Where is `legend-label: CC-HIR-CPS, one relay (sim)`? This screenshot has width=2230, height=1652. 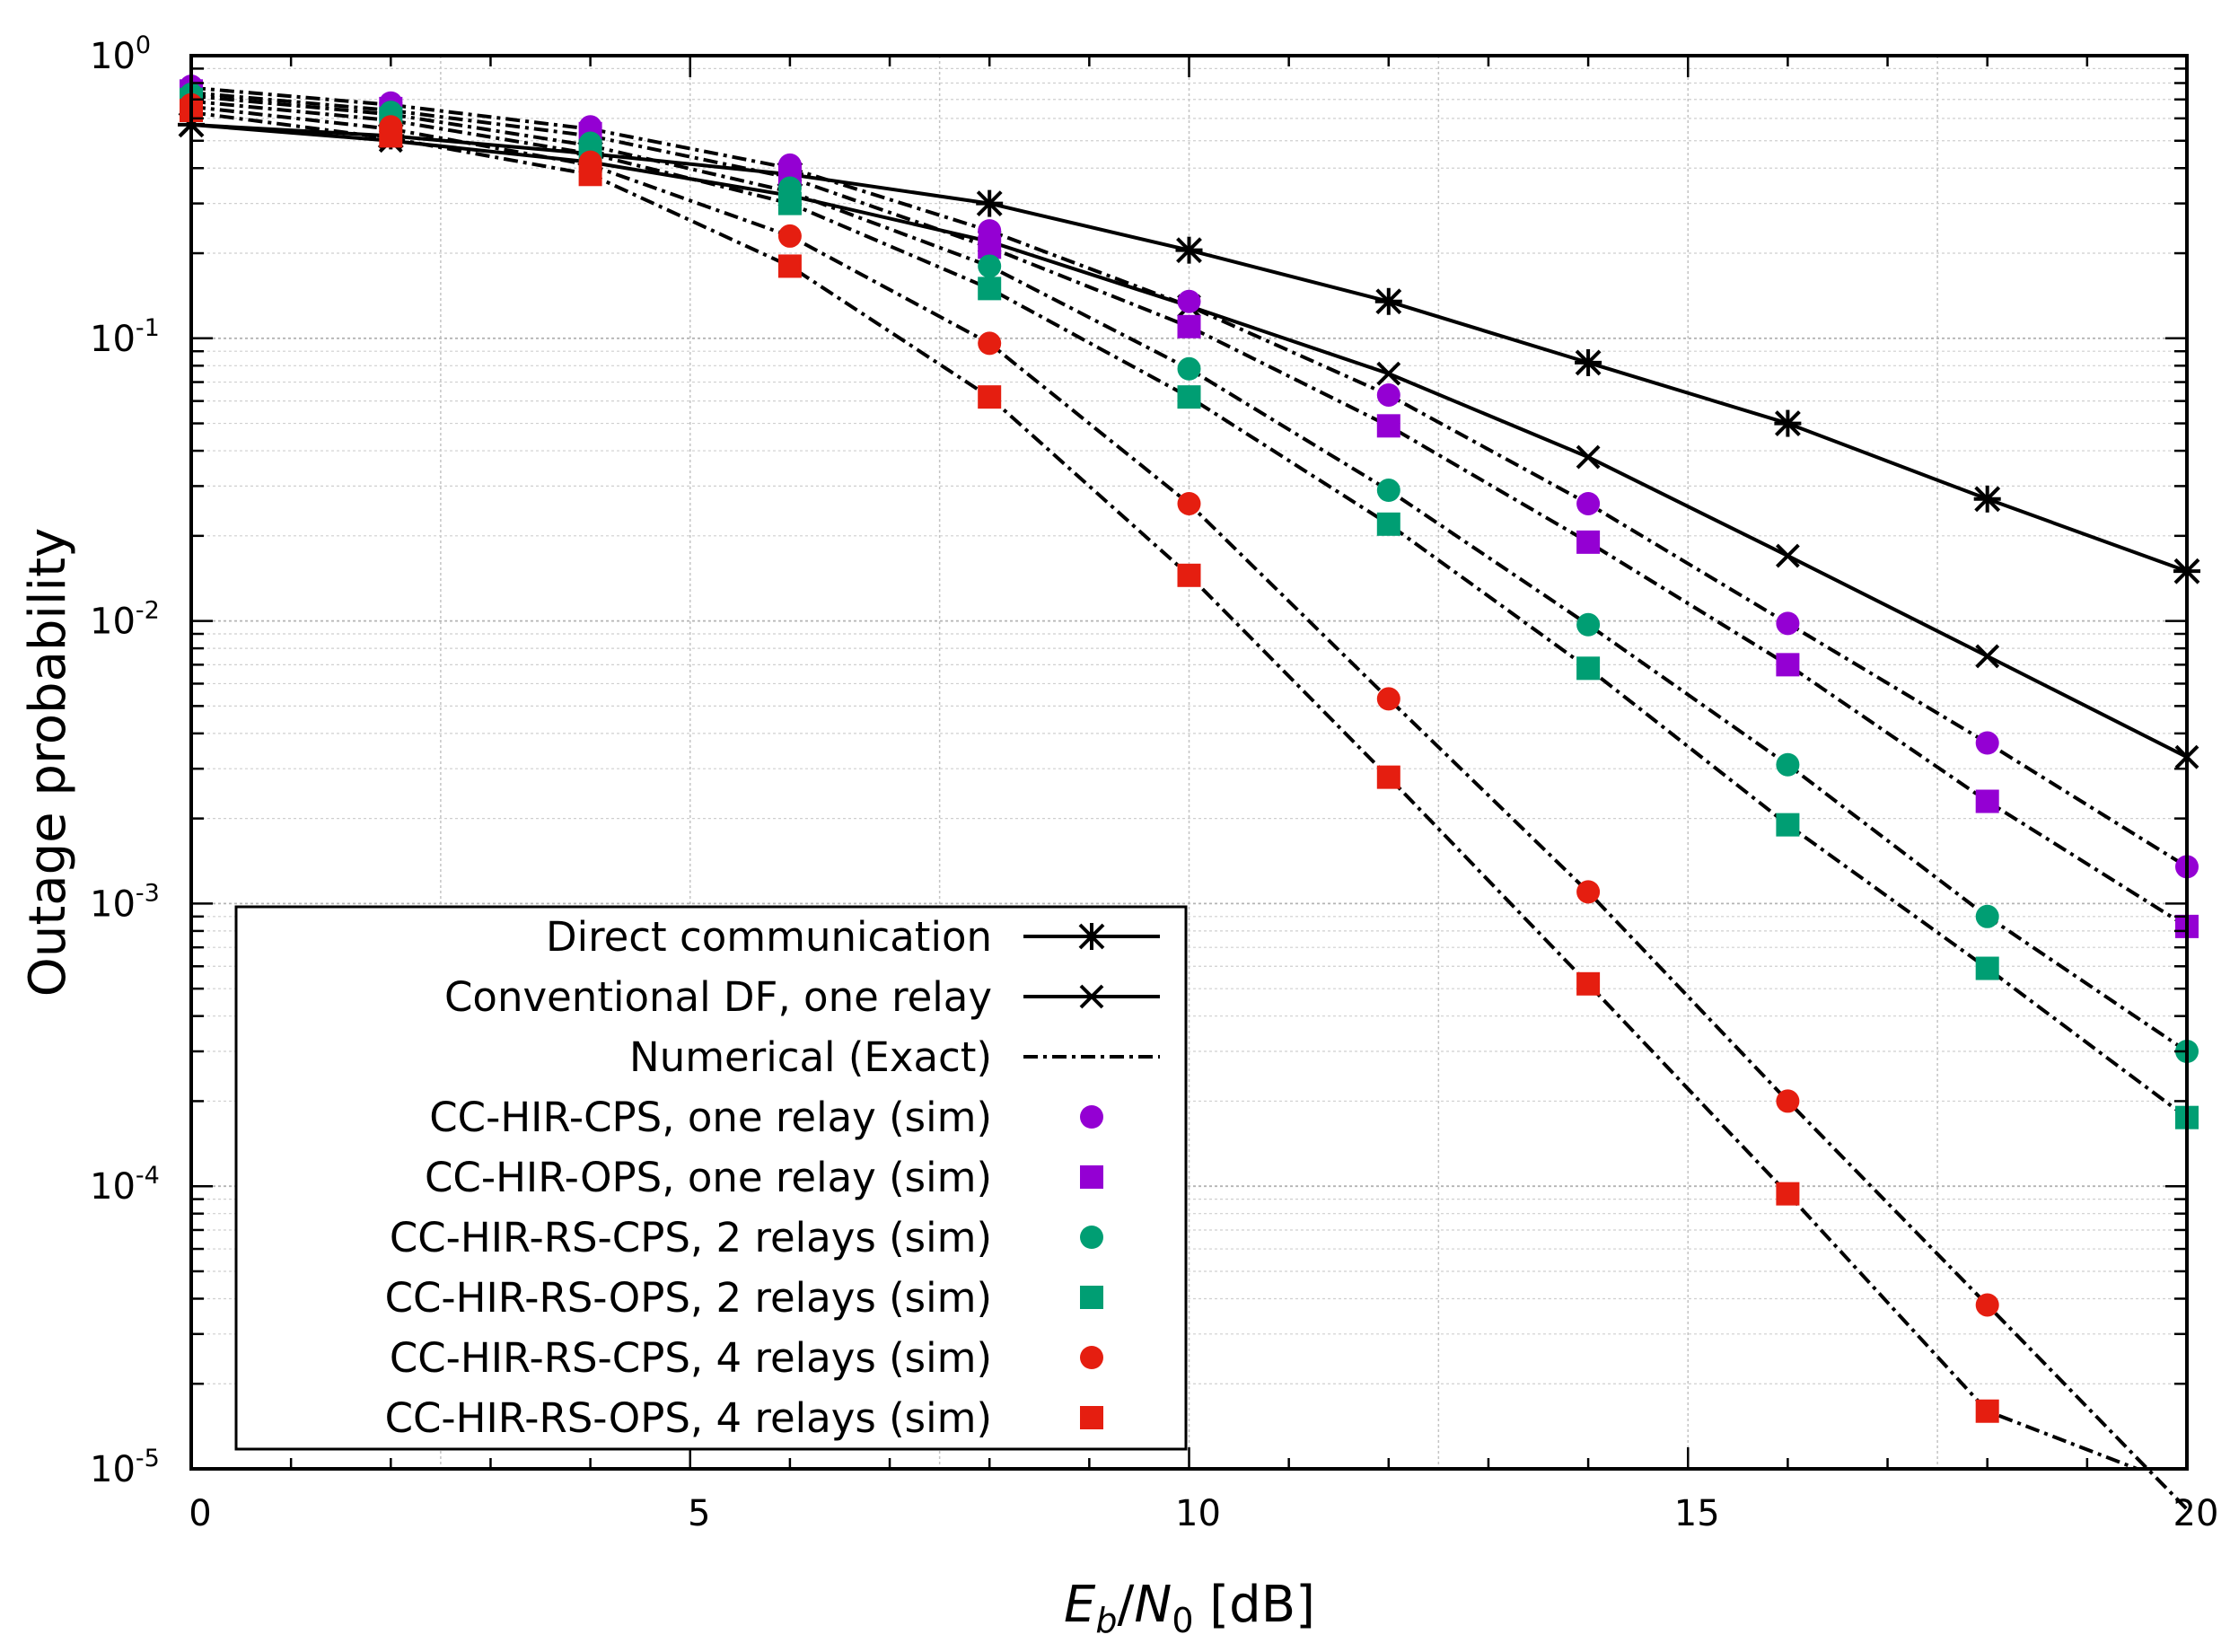
legend-label: CC-HIR-CPS, one relay (sim) is located at coordinates (710, 1118).